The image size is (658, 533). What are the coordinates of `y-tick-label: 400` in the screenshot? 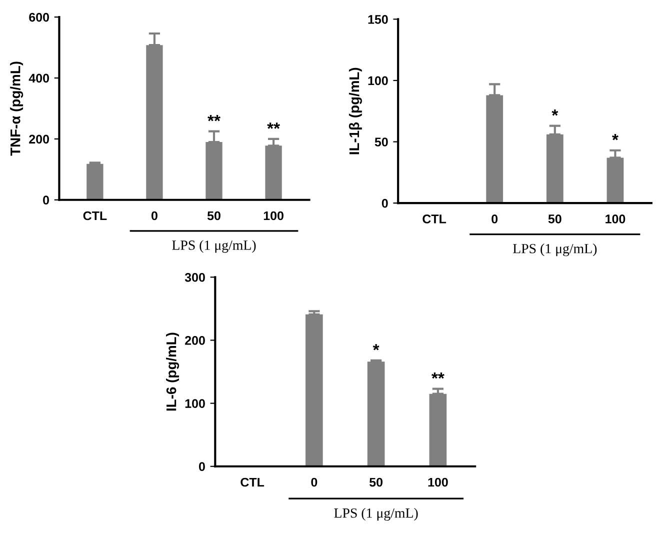 It's located at (38, 78).